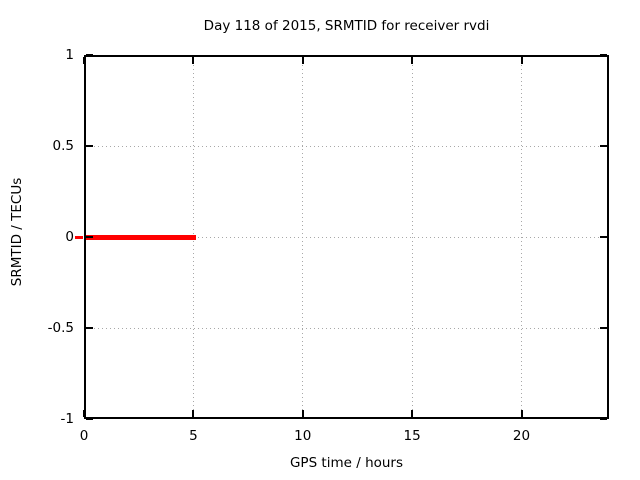 The height and width of the screenshot is (480, 640). What do you see at coordinates (60, 328) in the screenshot?
I see `y-tick-label: -0.5` at bounding box center [60, 328].